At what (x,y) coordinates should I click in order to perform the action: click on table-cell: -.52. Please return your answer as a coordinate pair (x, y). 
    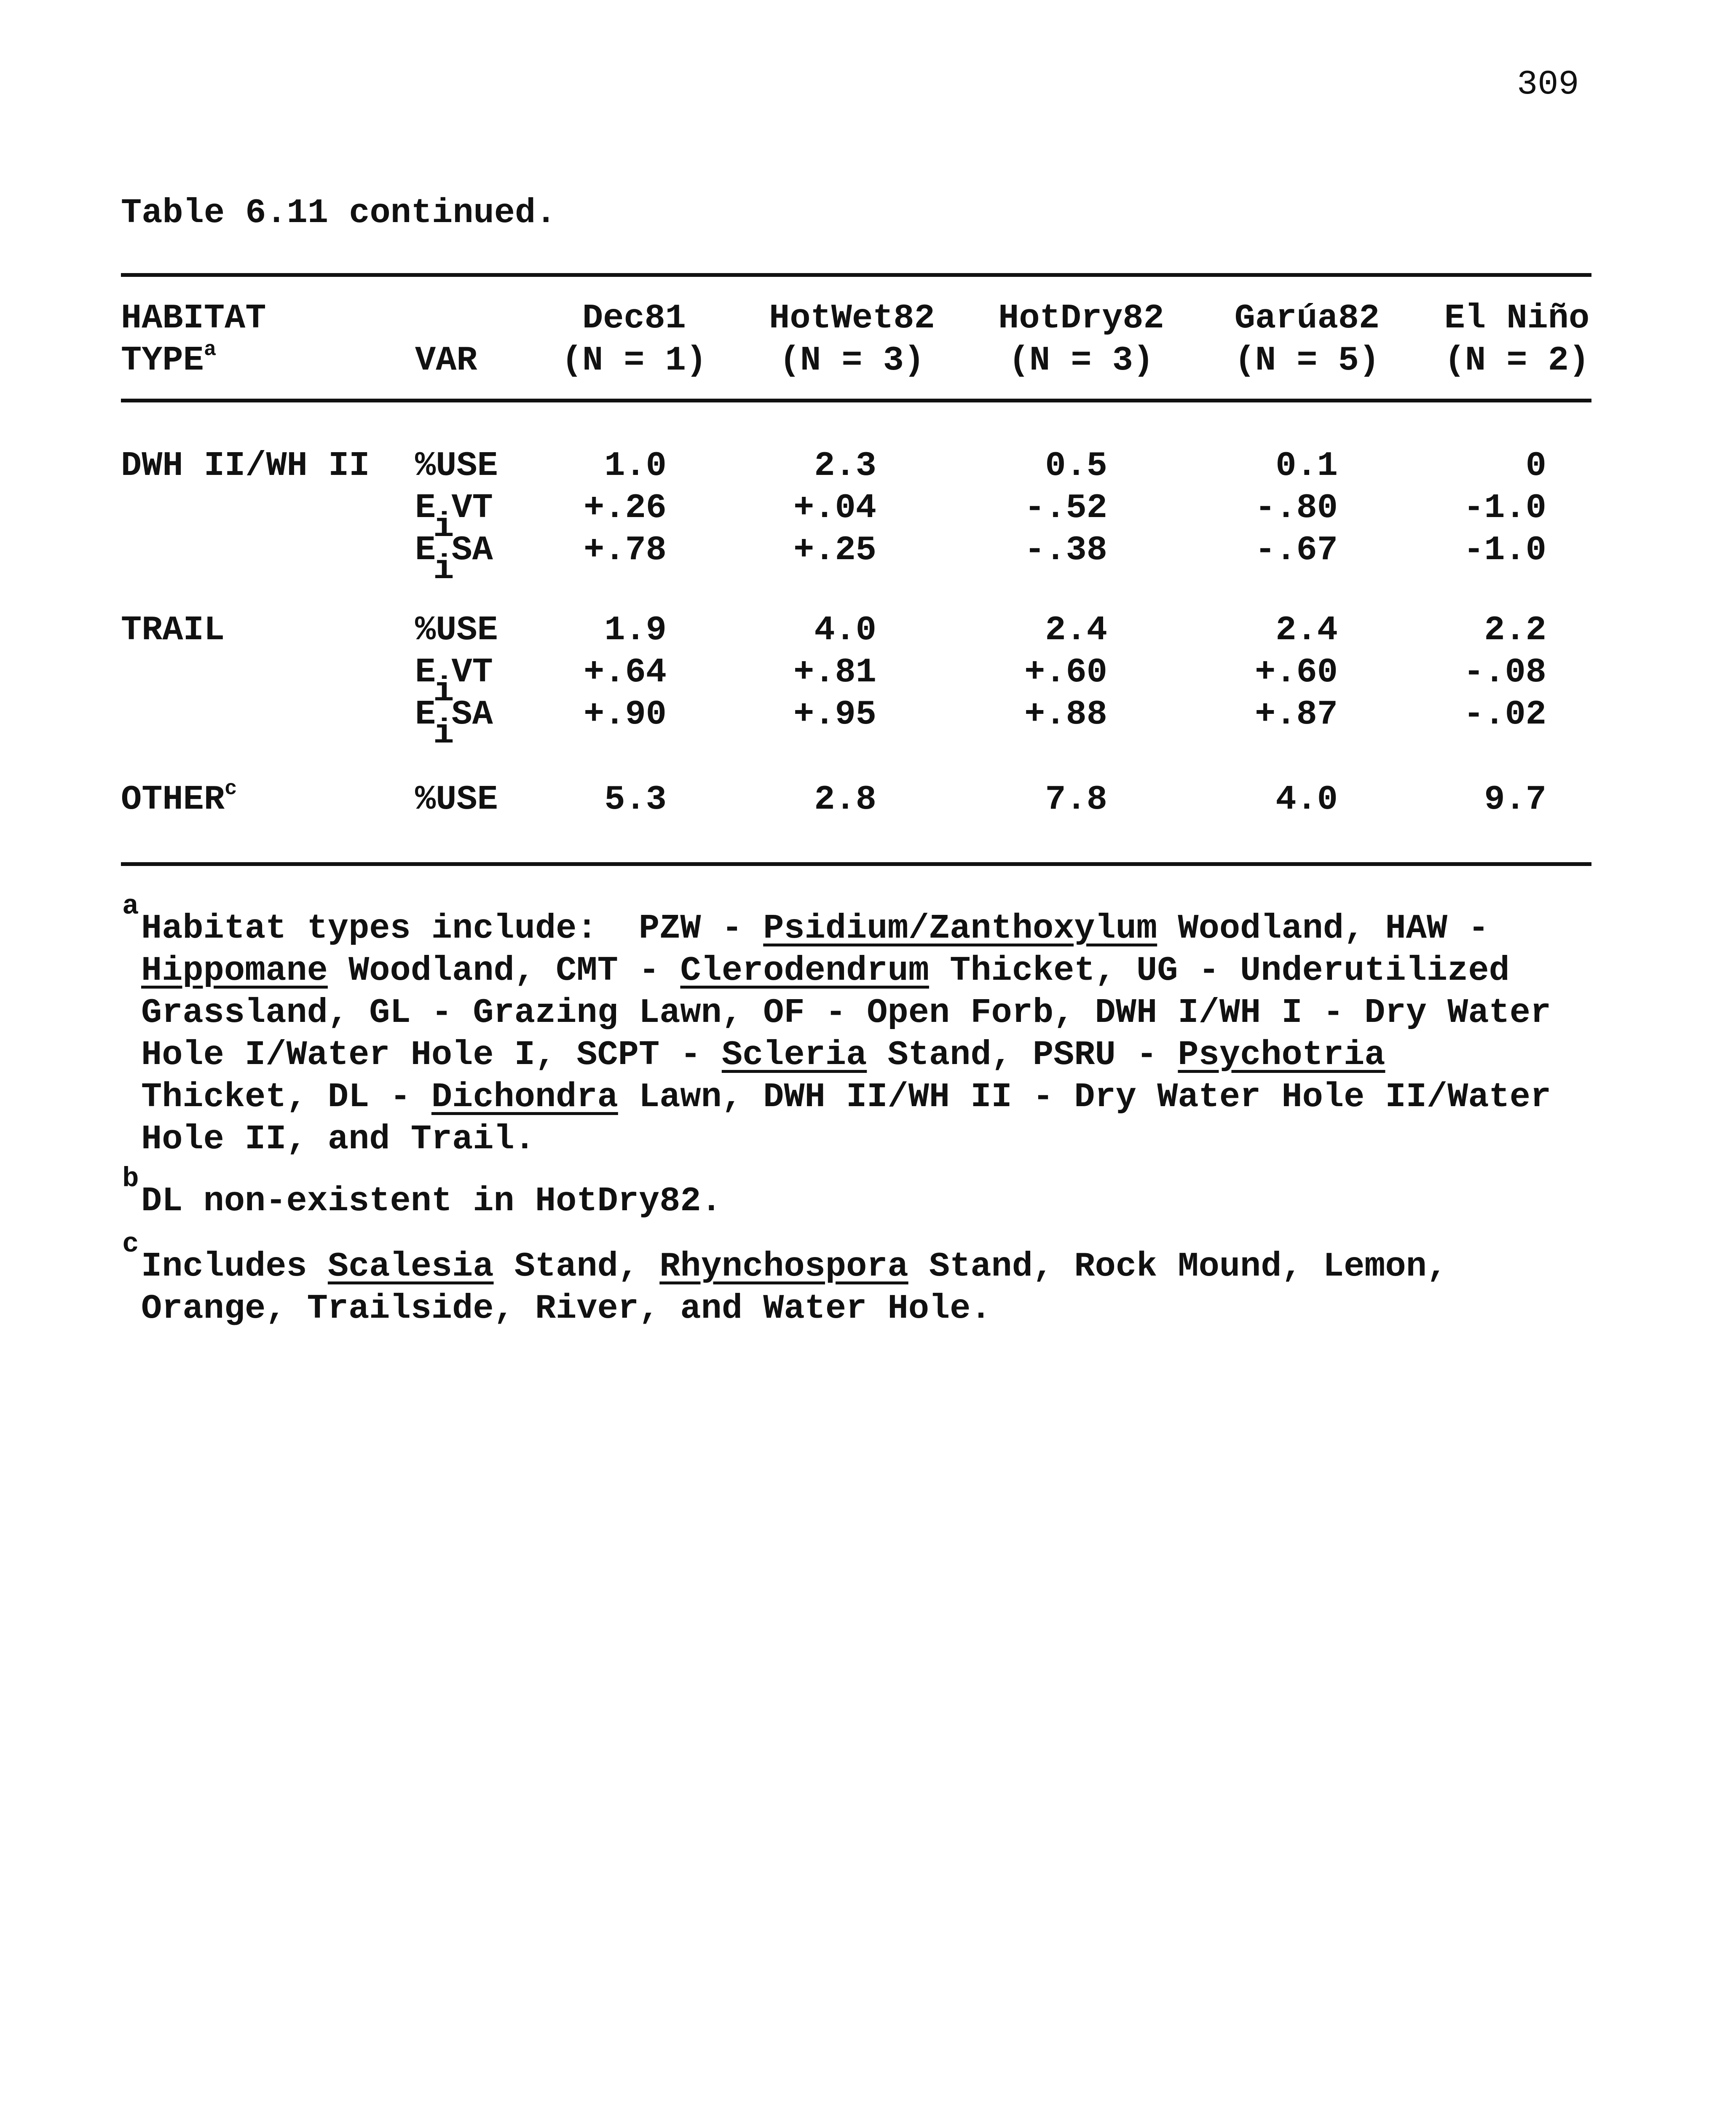
    Looking at the image, I should click on (1065, 508).